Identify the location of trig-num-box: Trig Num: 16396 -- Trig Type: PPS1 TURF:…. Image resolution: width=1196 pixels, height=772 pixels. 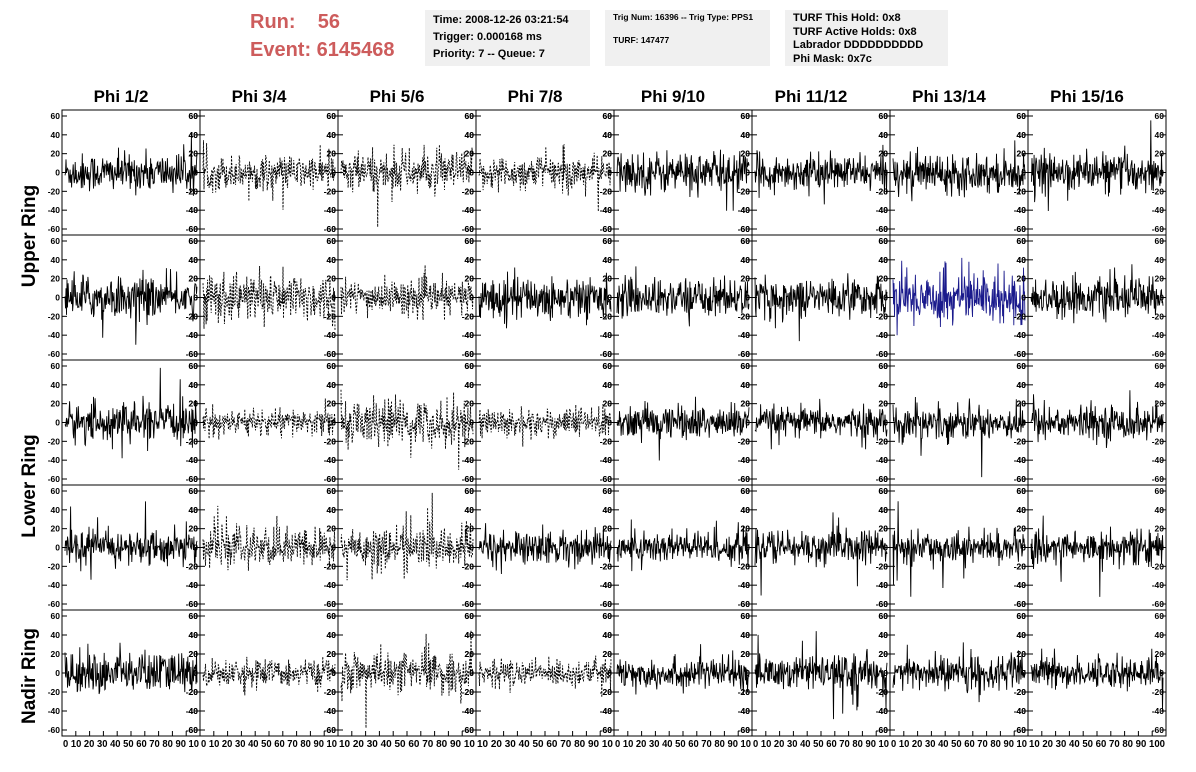
(687, 38).